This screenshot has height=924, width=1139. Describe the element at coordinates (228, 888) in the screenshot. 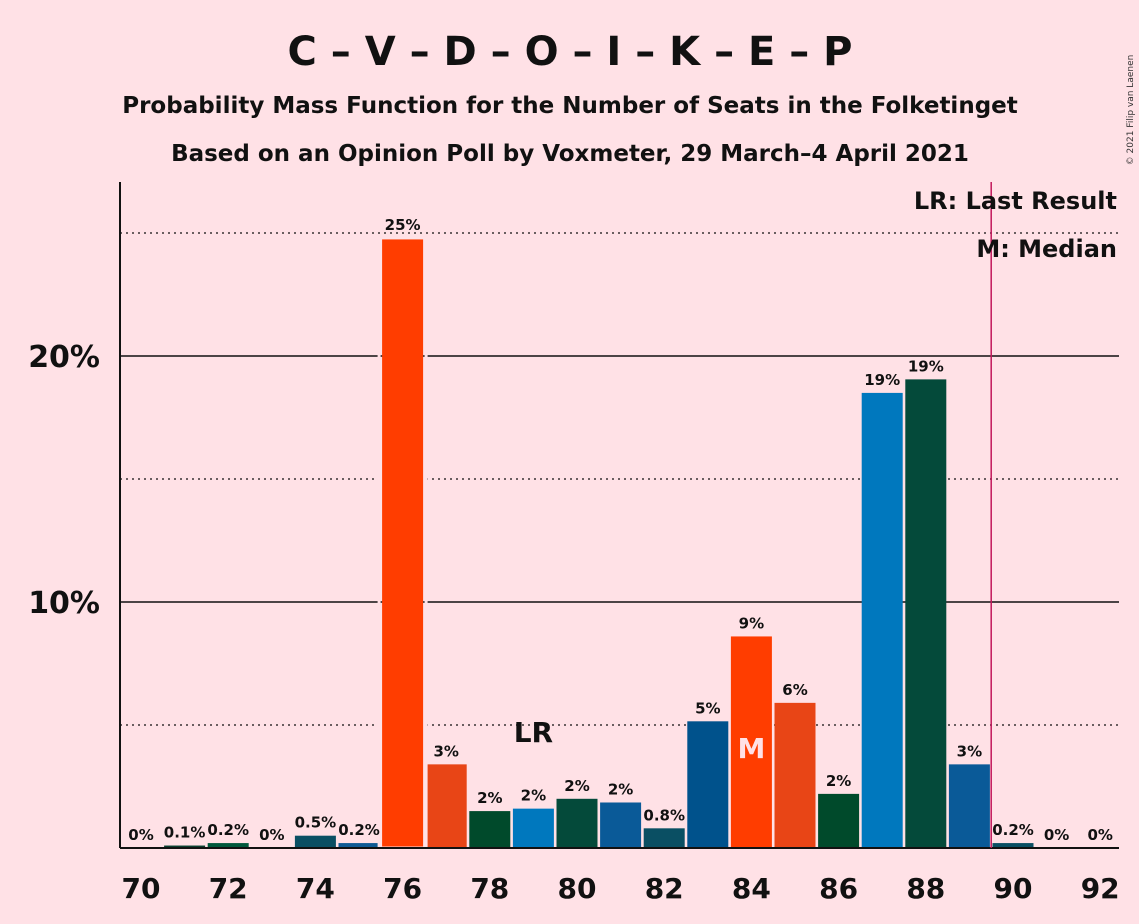

I see `x-tick-label: 72` at that location.